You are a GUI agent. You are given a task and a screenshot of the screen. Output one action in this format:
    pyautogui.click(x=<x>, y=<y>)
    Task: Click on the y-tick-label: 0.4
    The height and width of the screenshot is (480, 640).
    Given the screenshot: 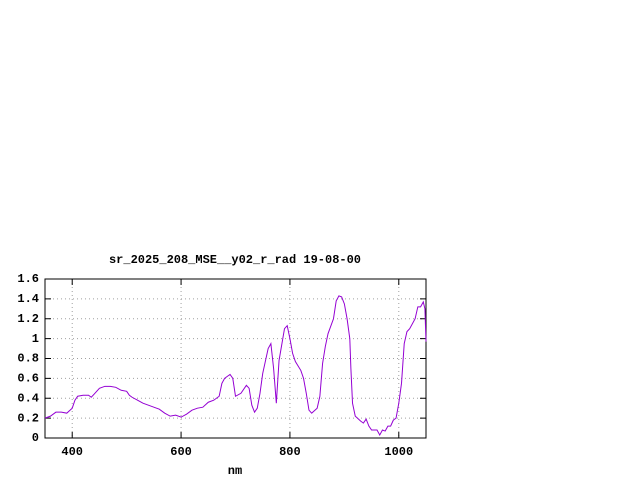 What is the action you would take?
    pyautogui.click(x=28, y=398)
    